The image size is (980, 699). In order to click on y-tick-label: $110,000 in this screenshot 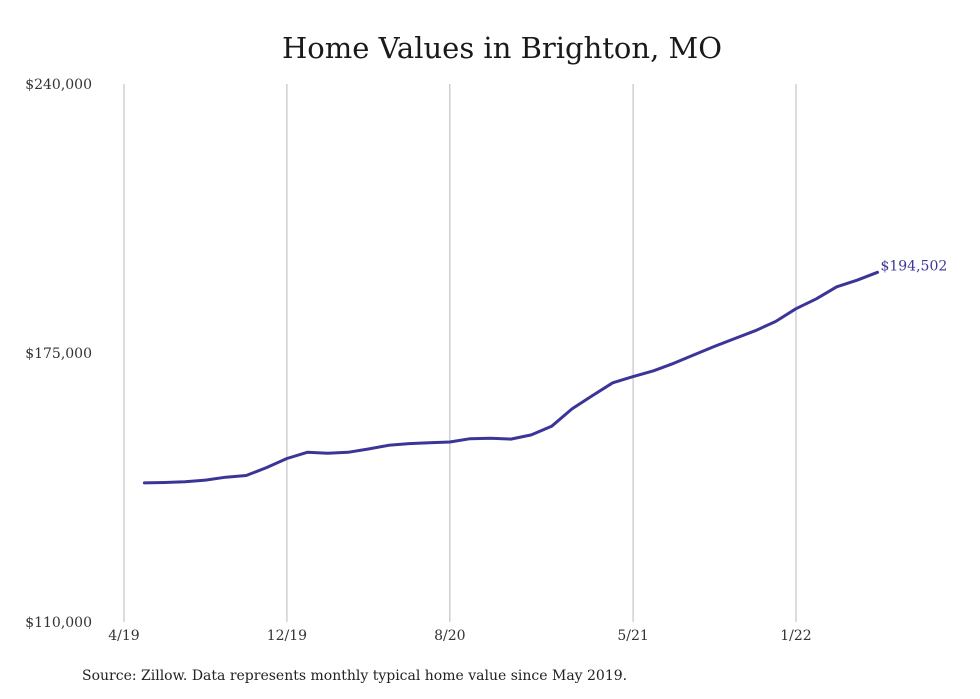, I will do `click(58, 623)`.